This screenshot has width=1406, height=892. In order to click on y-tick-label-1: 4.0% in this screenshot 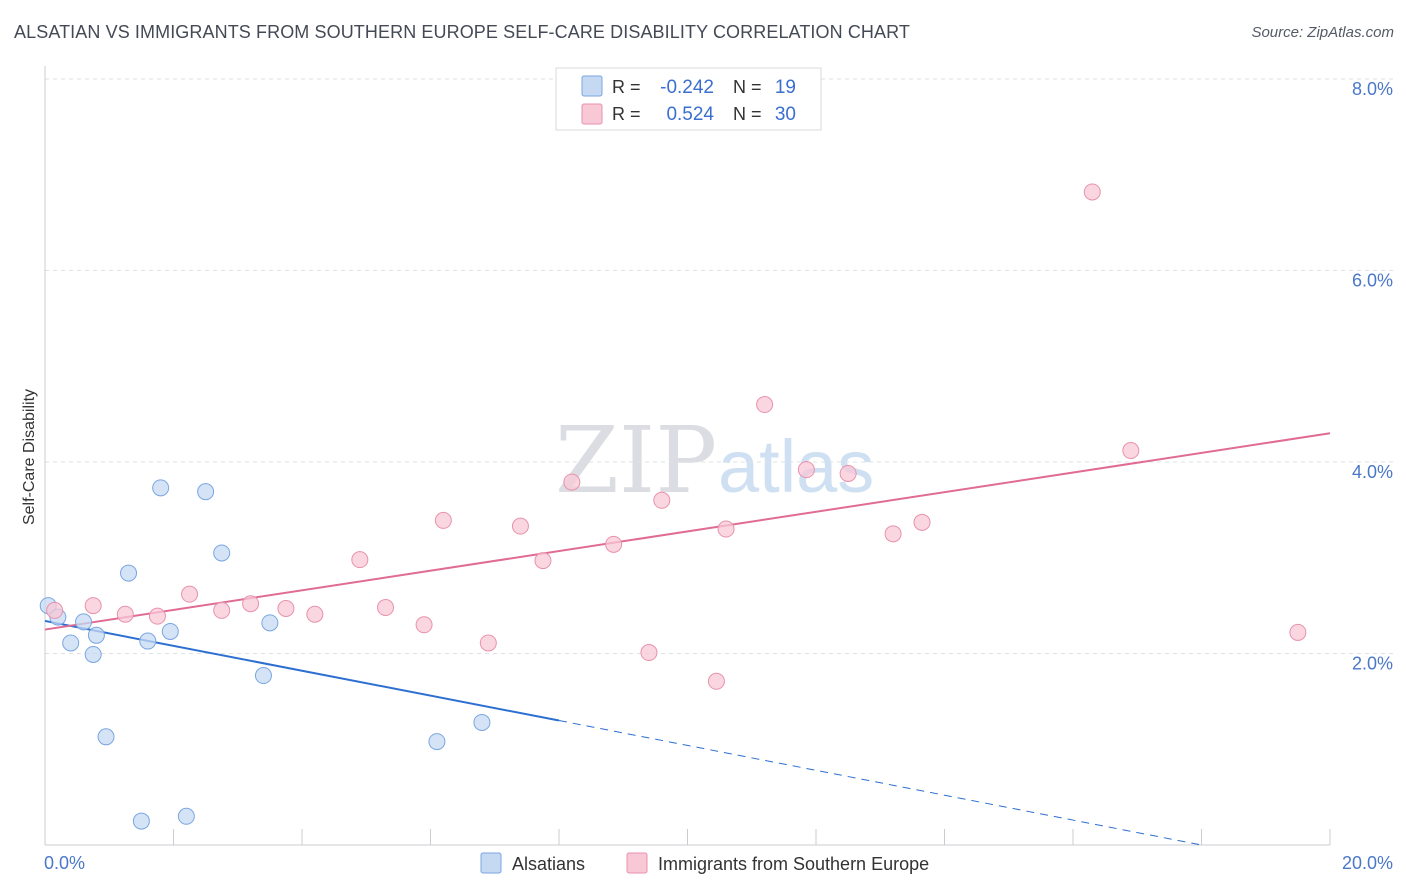, I will do `click(1372, 472)`.